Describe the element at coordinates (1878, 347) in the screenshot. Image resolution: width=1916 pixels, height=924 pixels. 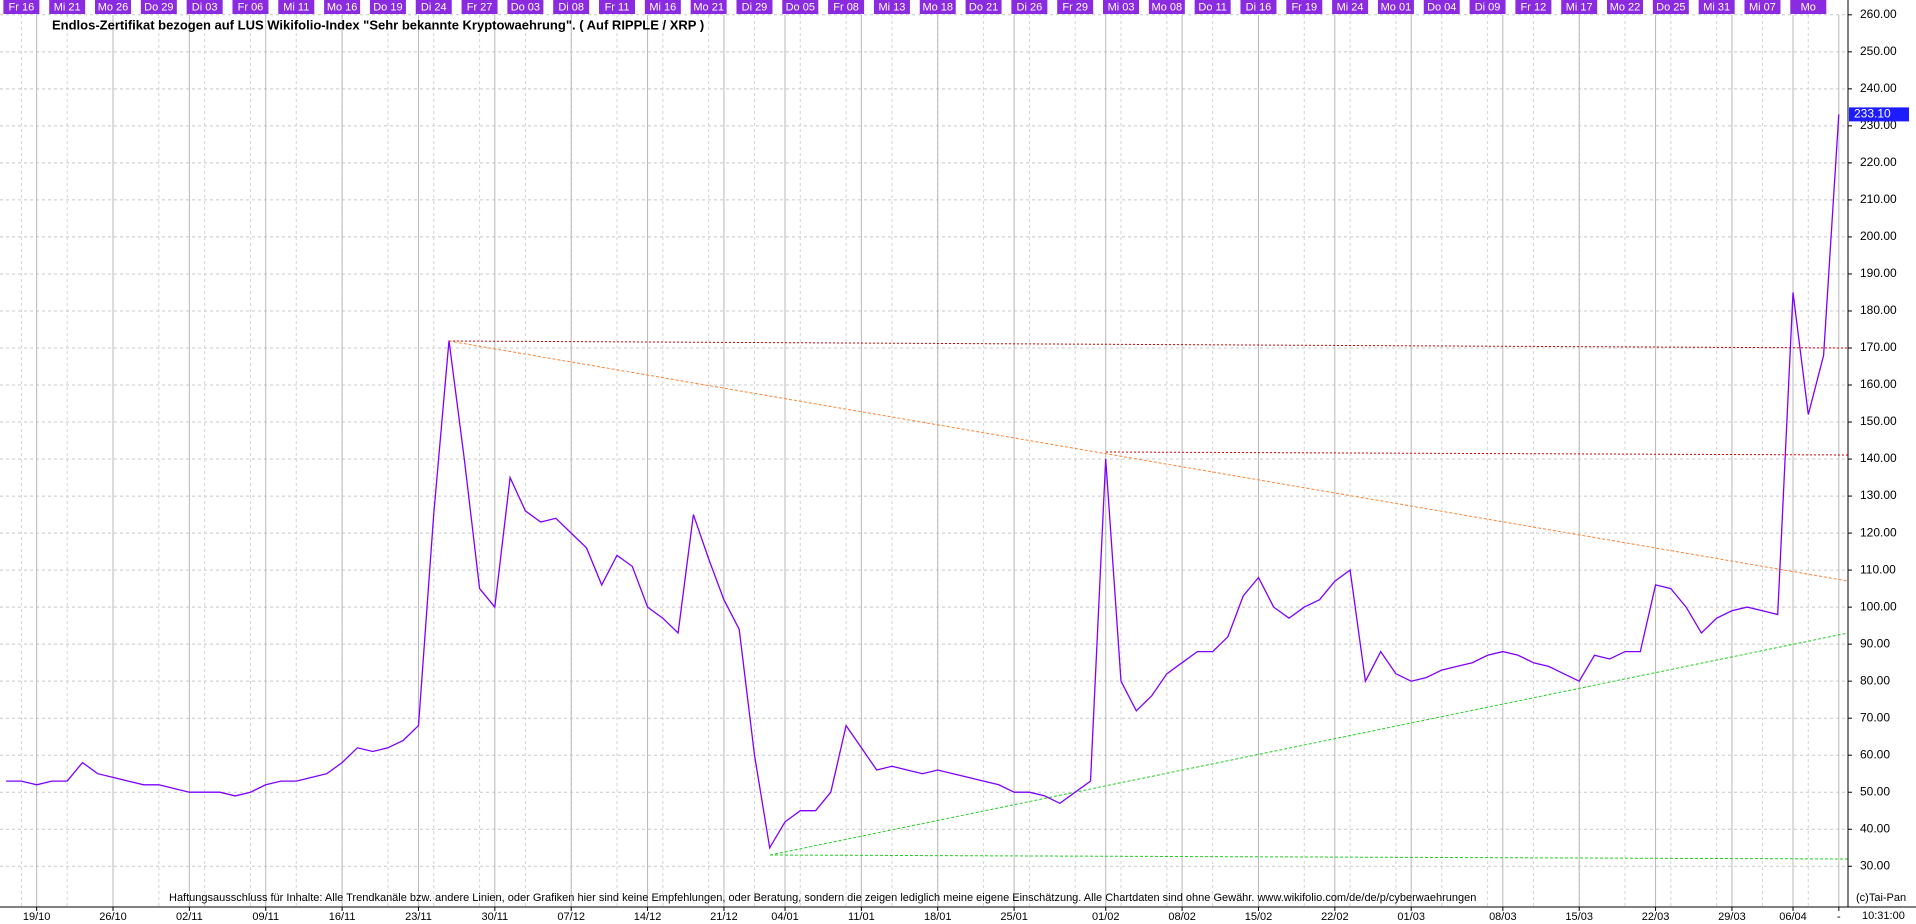
I see `y-tick-label: 170.00` at that location.